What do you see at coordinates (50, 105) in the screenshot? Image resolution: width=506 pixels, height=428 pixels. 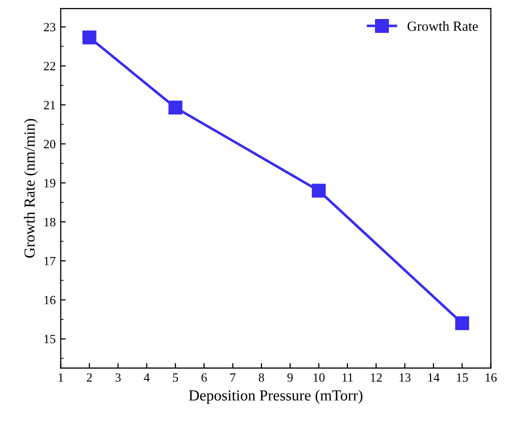 I see `y-tick-label: 21` at bounding box center [50, 105].